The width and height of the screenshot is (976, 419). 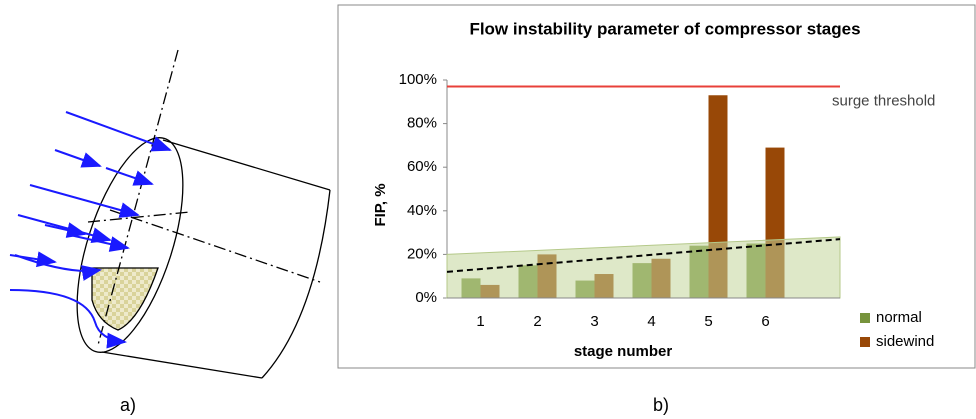 What do you see at coordinates (883, 101) in the screenshot?
I see `threshold-label: surge threshold` at bounding box center [883, 101].